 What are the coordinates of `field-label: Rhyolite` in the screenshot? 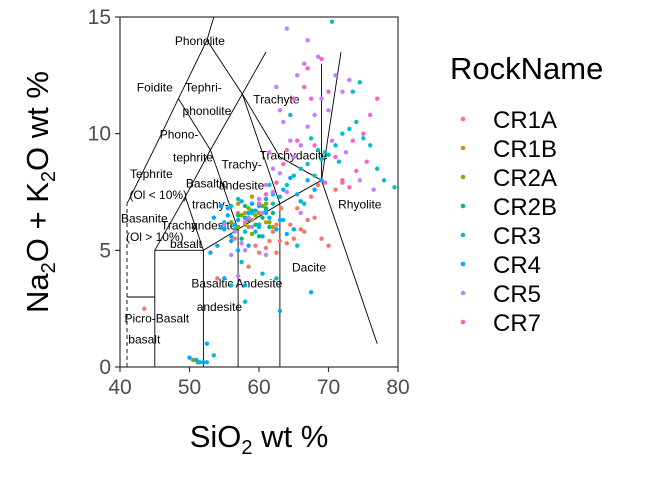 It's located at (360, 204).